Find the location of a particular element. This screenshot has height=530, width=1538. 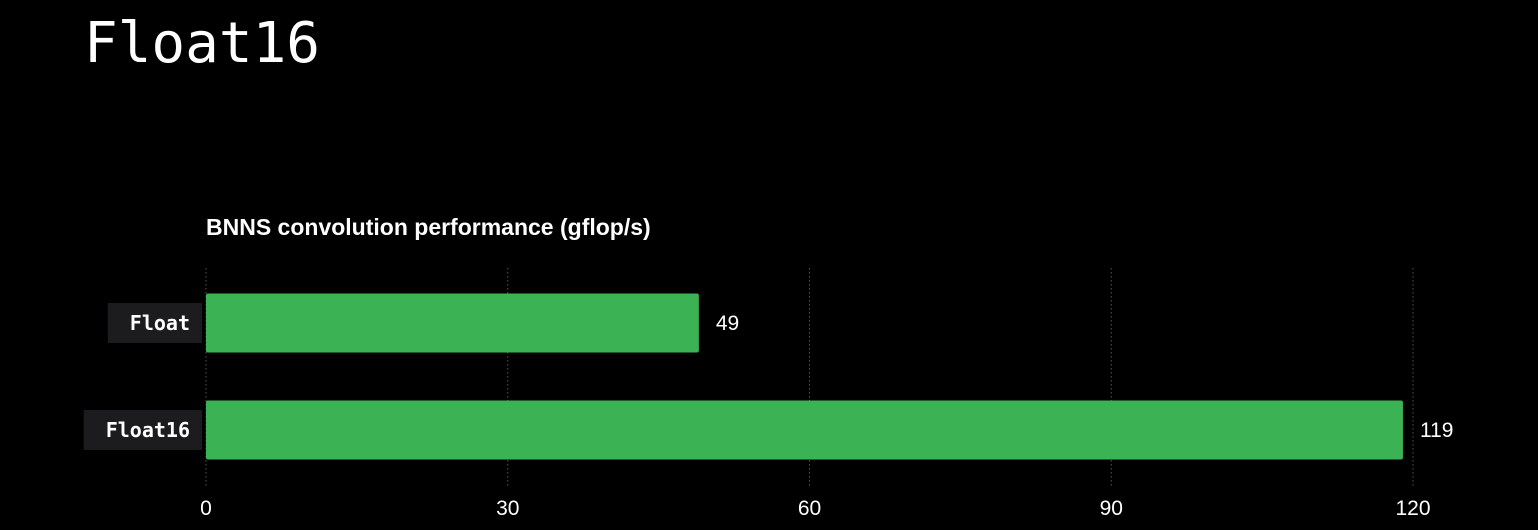

x-axis-ticks: 0 30 60 90 120 is located at coordinates (815, 508).